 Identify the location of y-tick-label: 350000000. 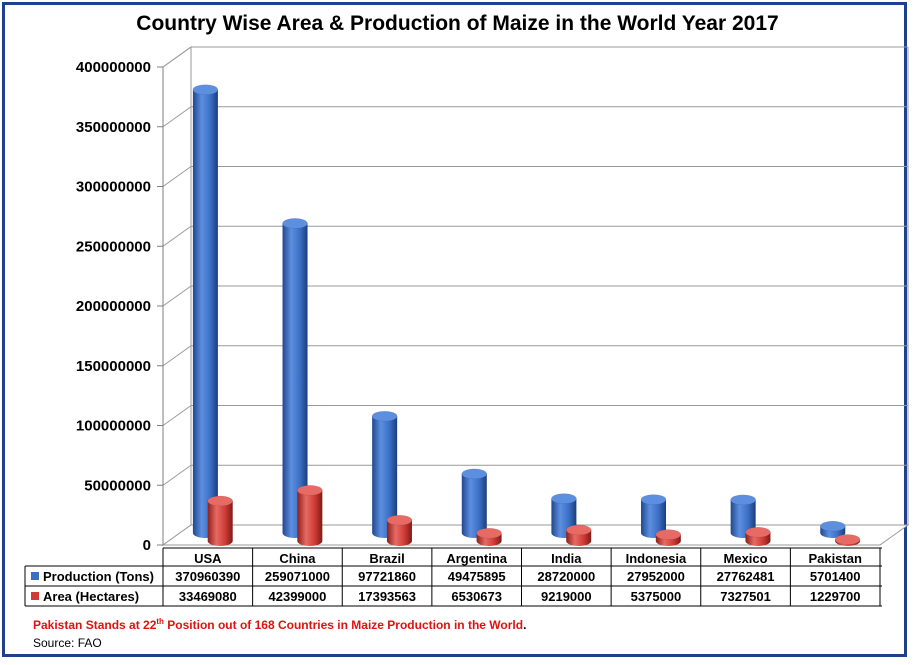
(113, 127).